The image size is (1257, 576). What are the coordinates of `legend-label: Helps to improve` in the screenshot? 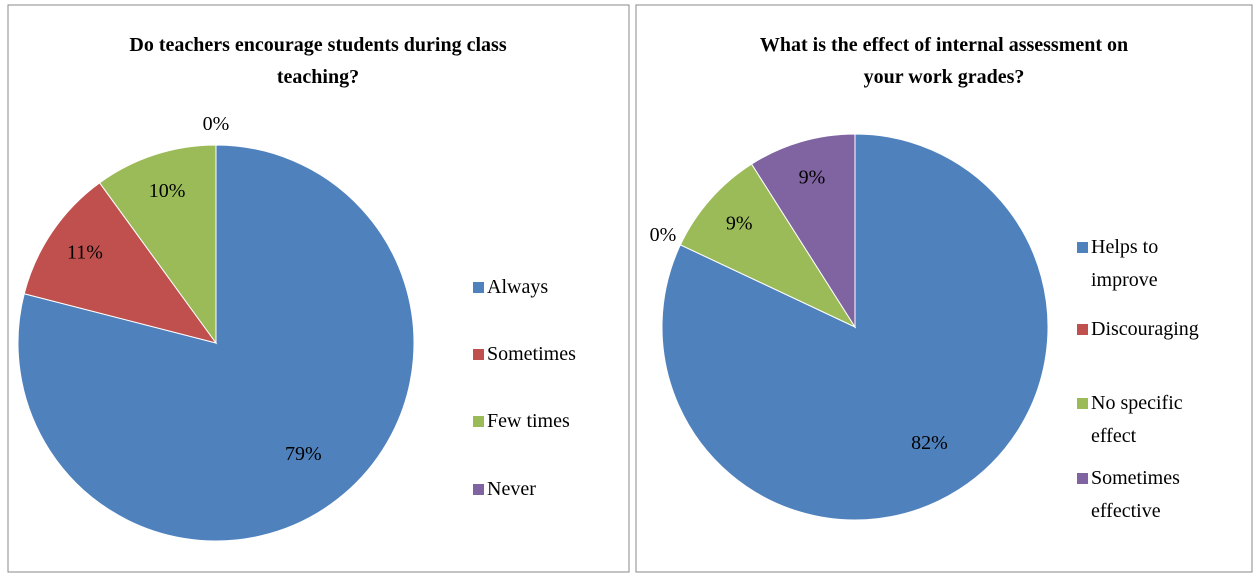 It's located at (1125, 263).